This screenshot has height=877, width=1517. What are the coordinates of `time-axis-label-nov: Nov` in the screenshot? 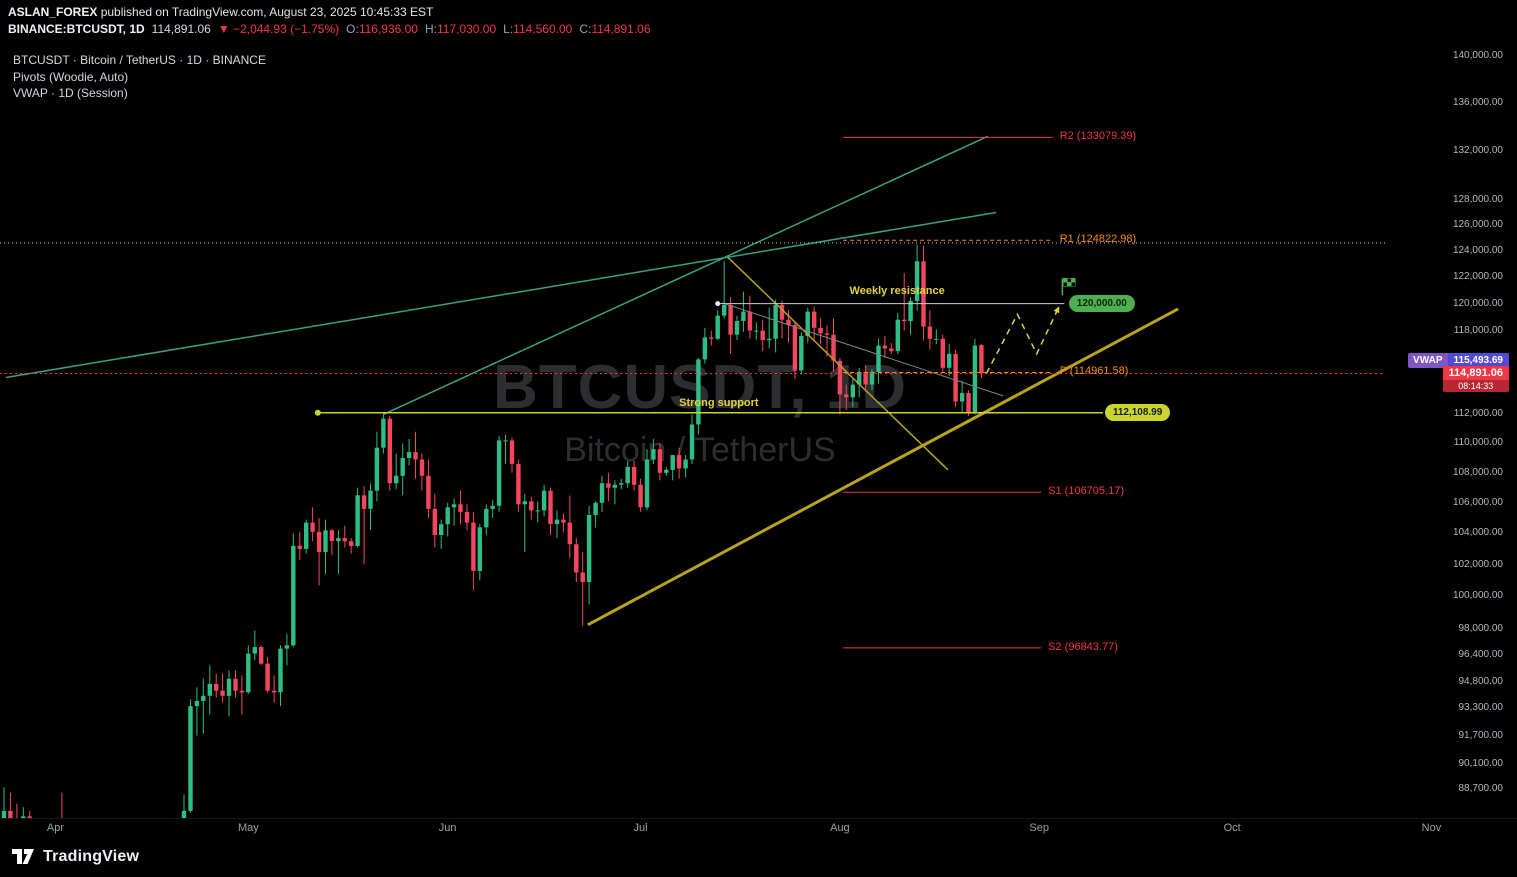 It's located at (1431, 828).